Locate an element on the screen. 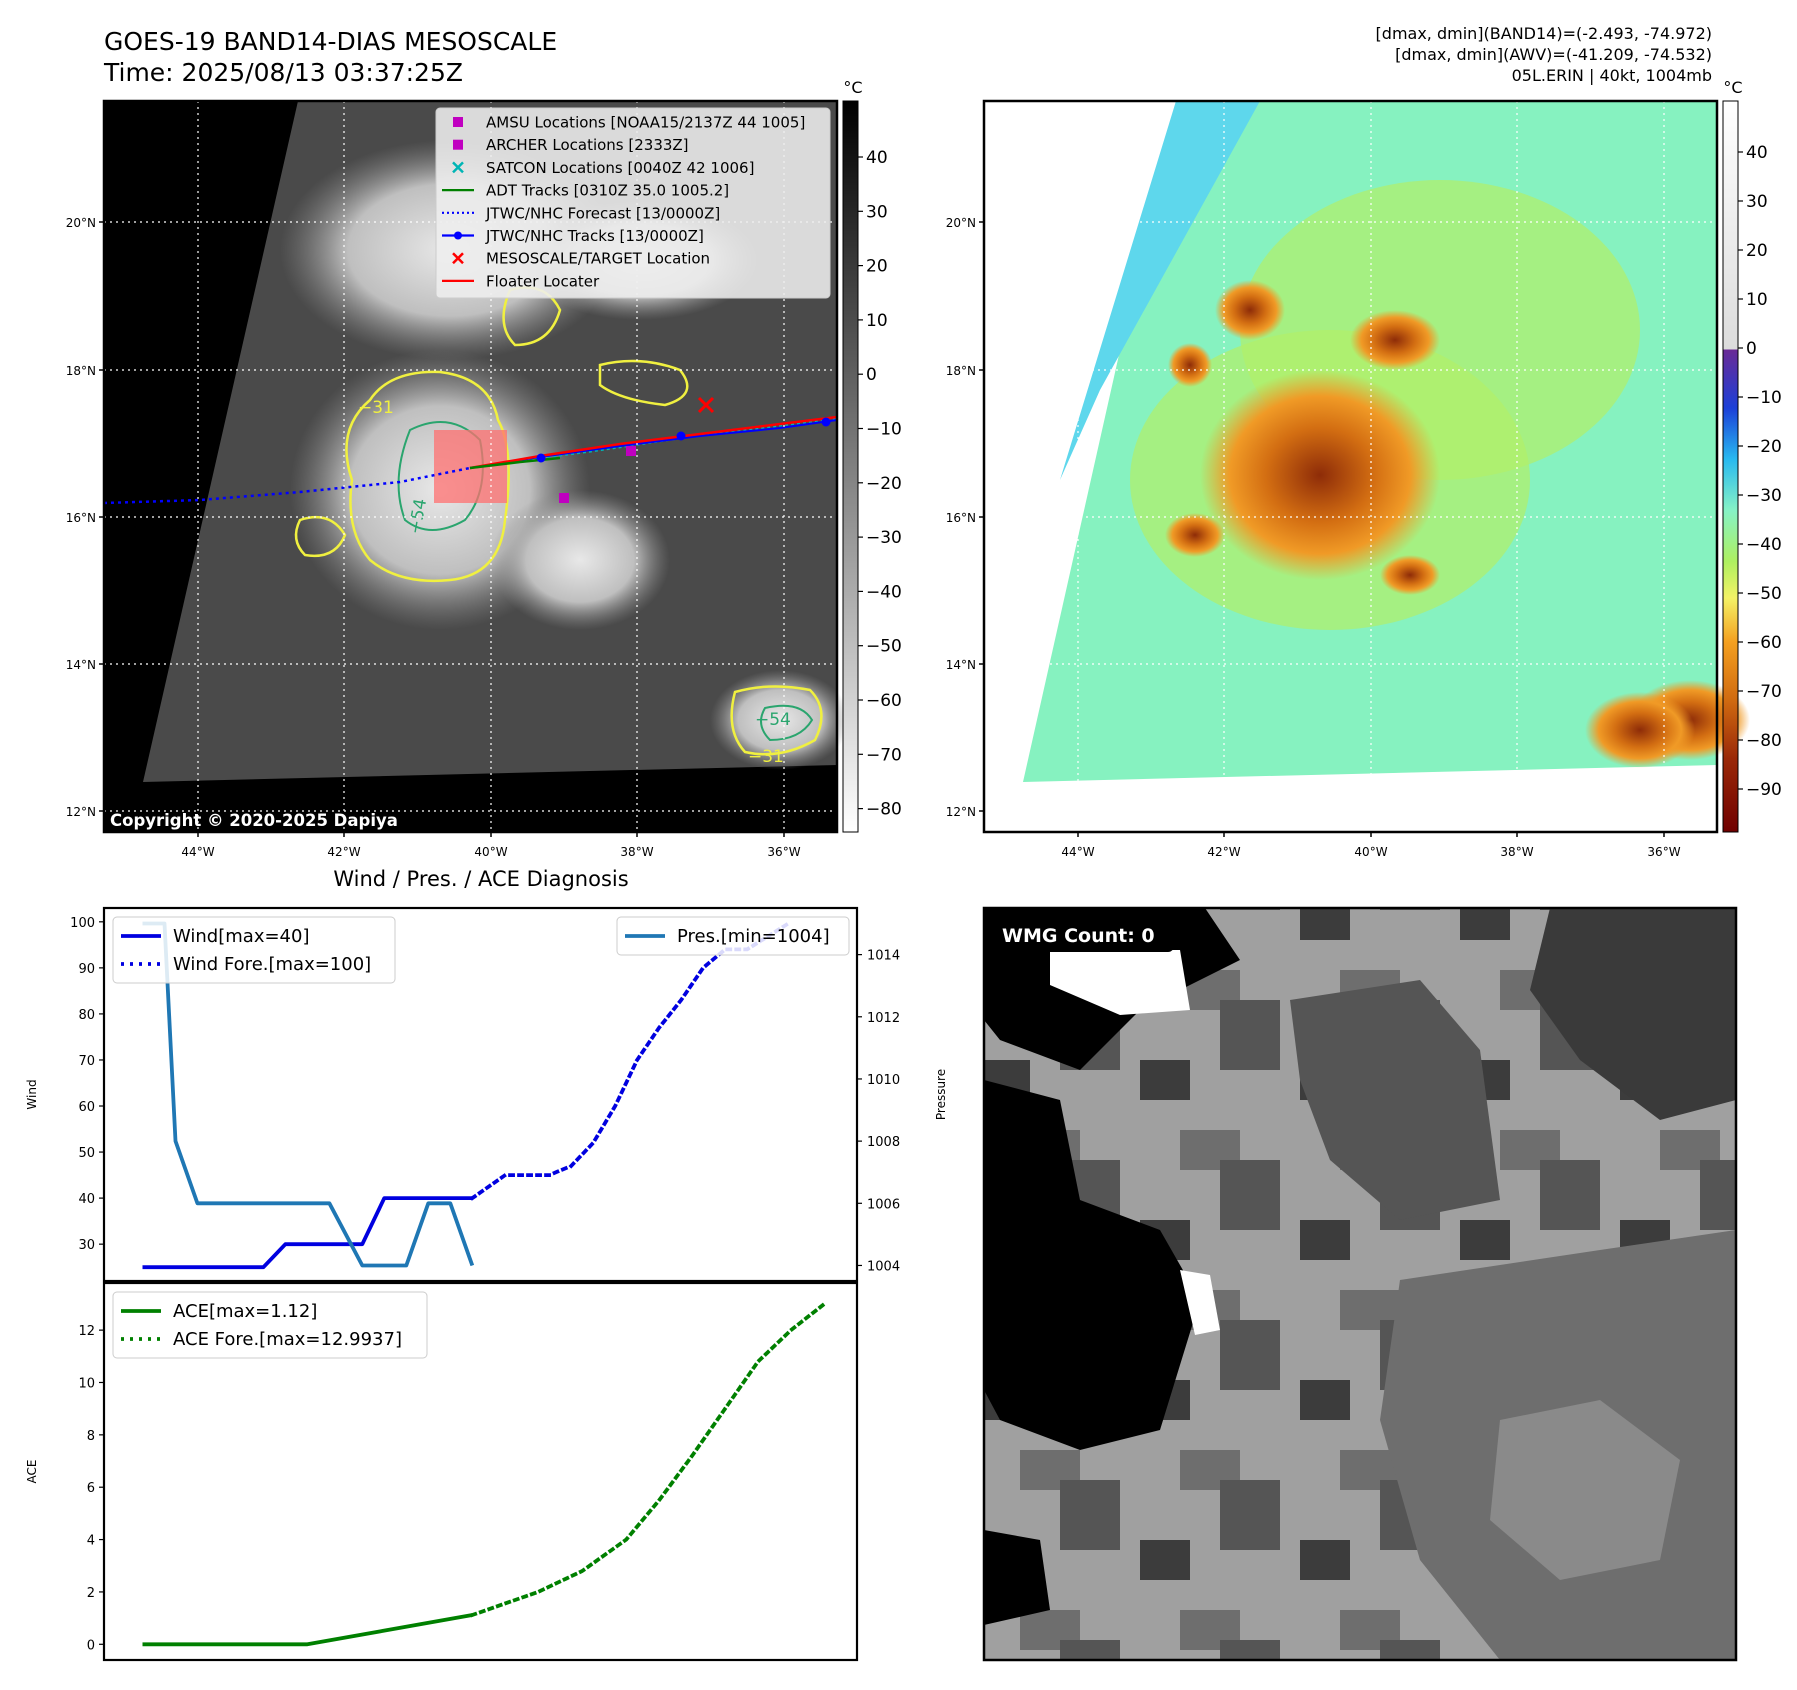 The height and width of the screenshot is (1690, 1797). y-tick-label: 100 is located at coordinates (82, 923).